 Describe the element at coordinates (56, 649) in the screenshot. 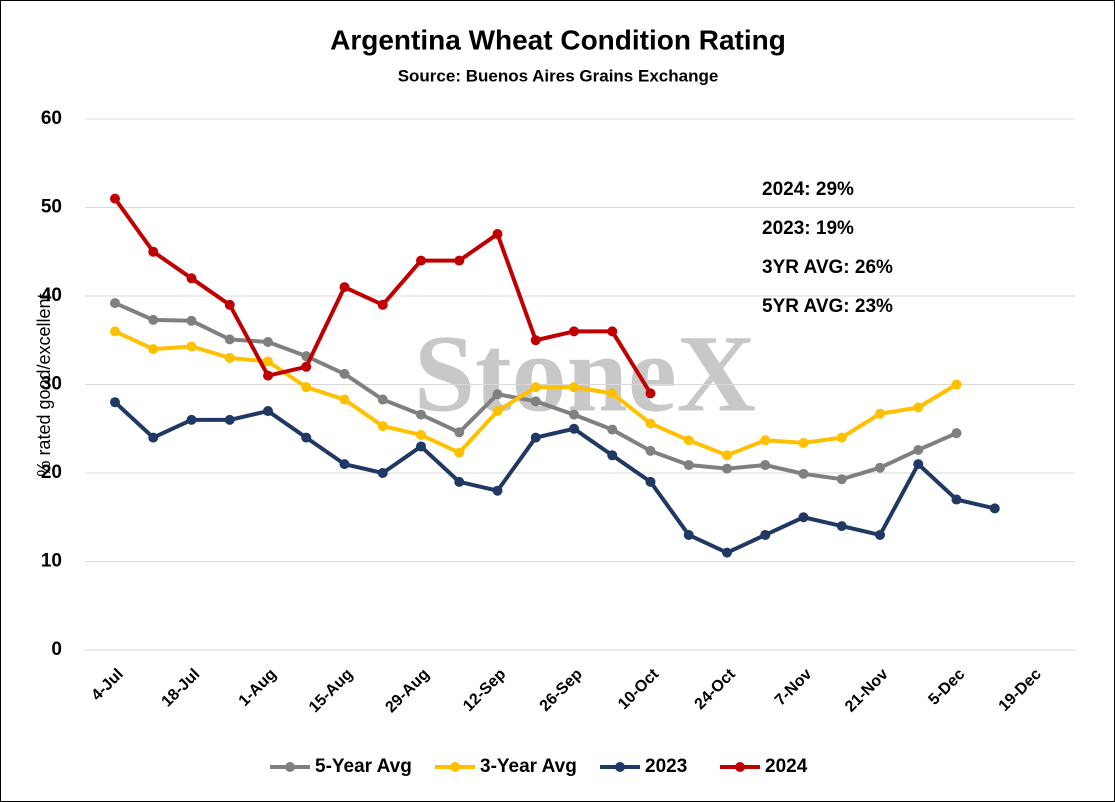

I see `y-tick-label: 0` at that location.